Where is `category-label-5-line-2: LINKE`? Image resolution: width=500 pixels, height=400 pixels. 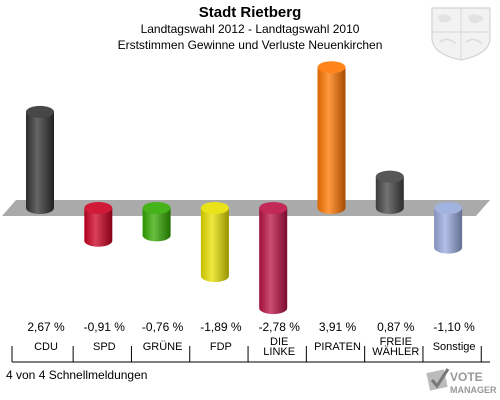
category-label-5-line-2: LINKE is located at coordinates (279, 352).